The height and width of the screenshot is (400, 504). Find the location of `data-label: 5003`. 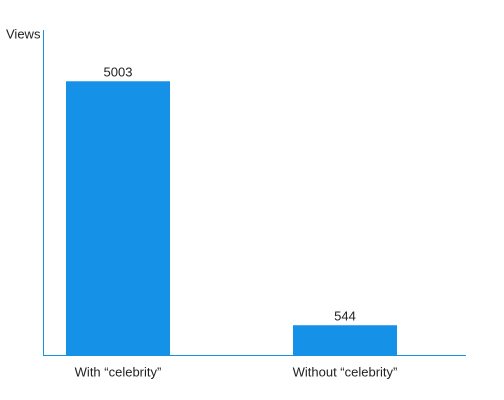

data-label: 5003 is located at coordinates (118, 72).